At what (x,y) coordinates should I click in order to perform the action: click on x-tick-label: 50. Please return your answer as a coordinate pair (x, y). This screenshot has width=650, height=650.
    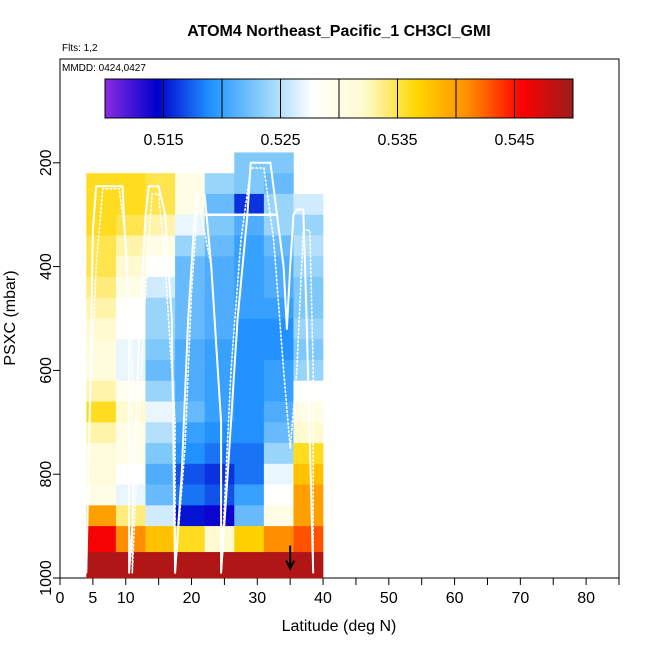
    Looking at the image, I should click on (389, 598).